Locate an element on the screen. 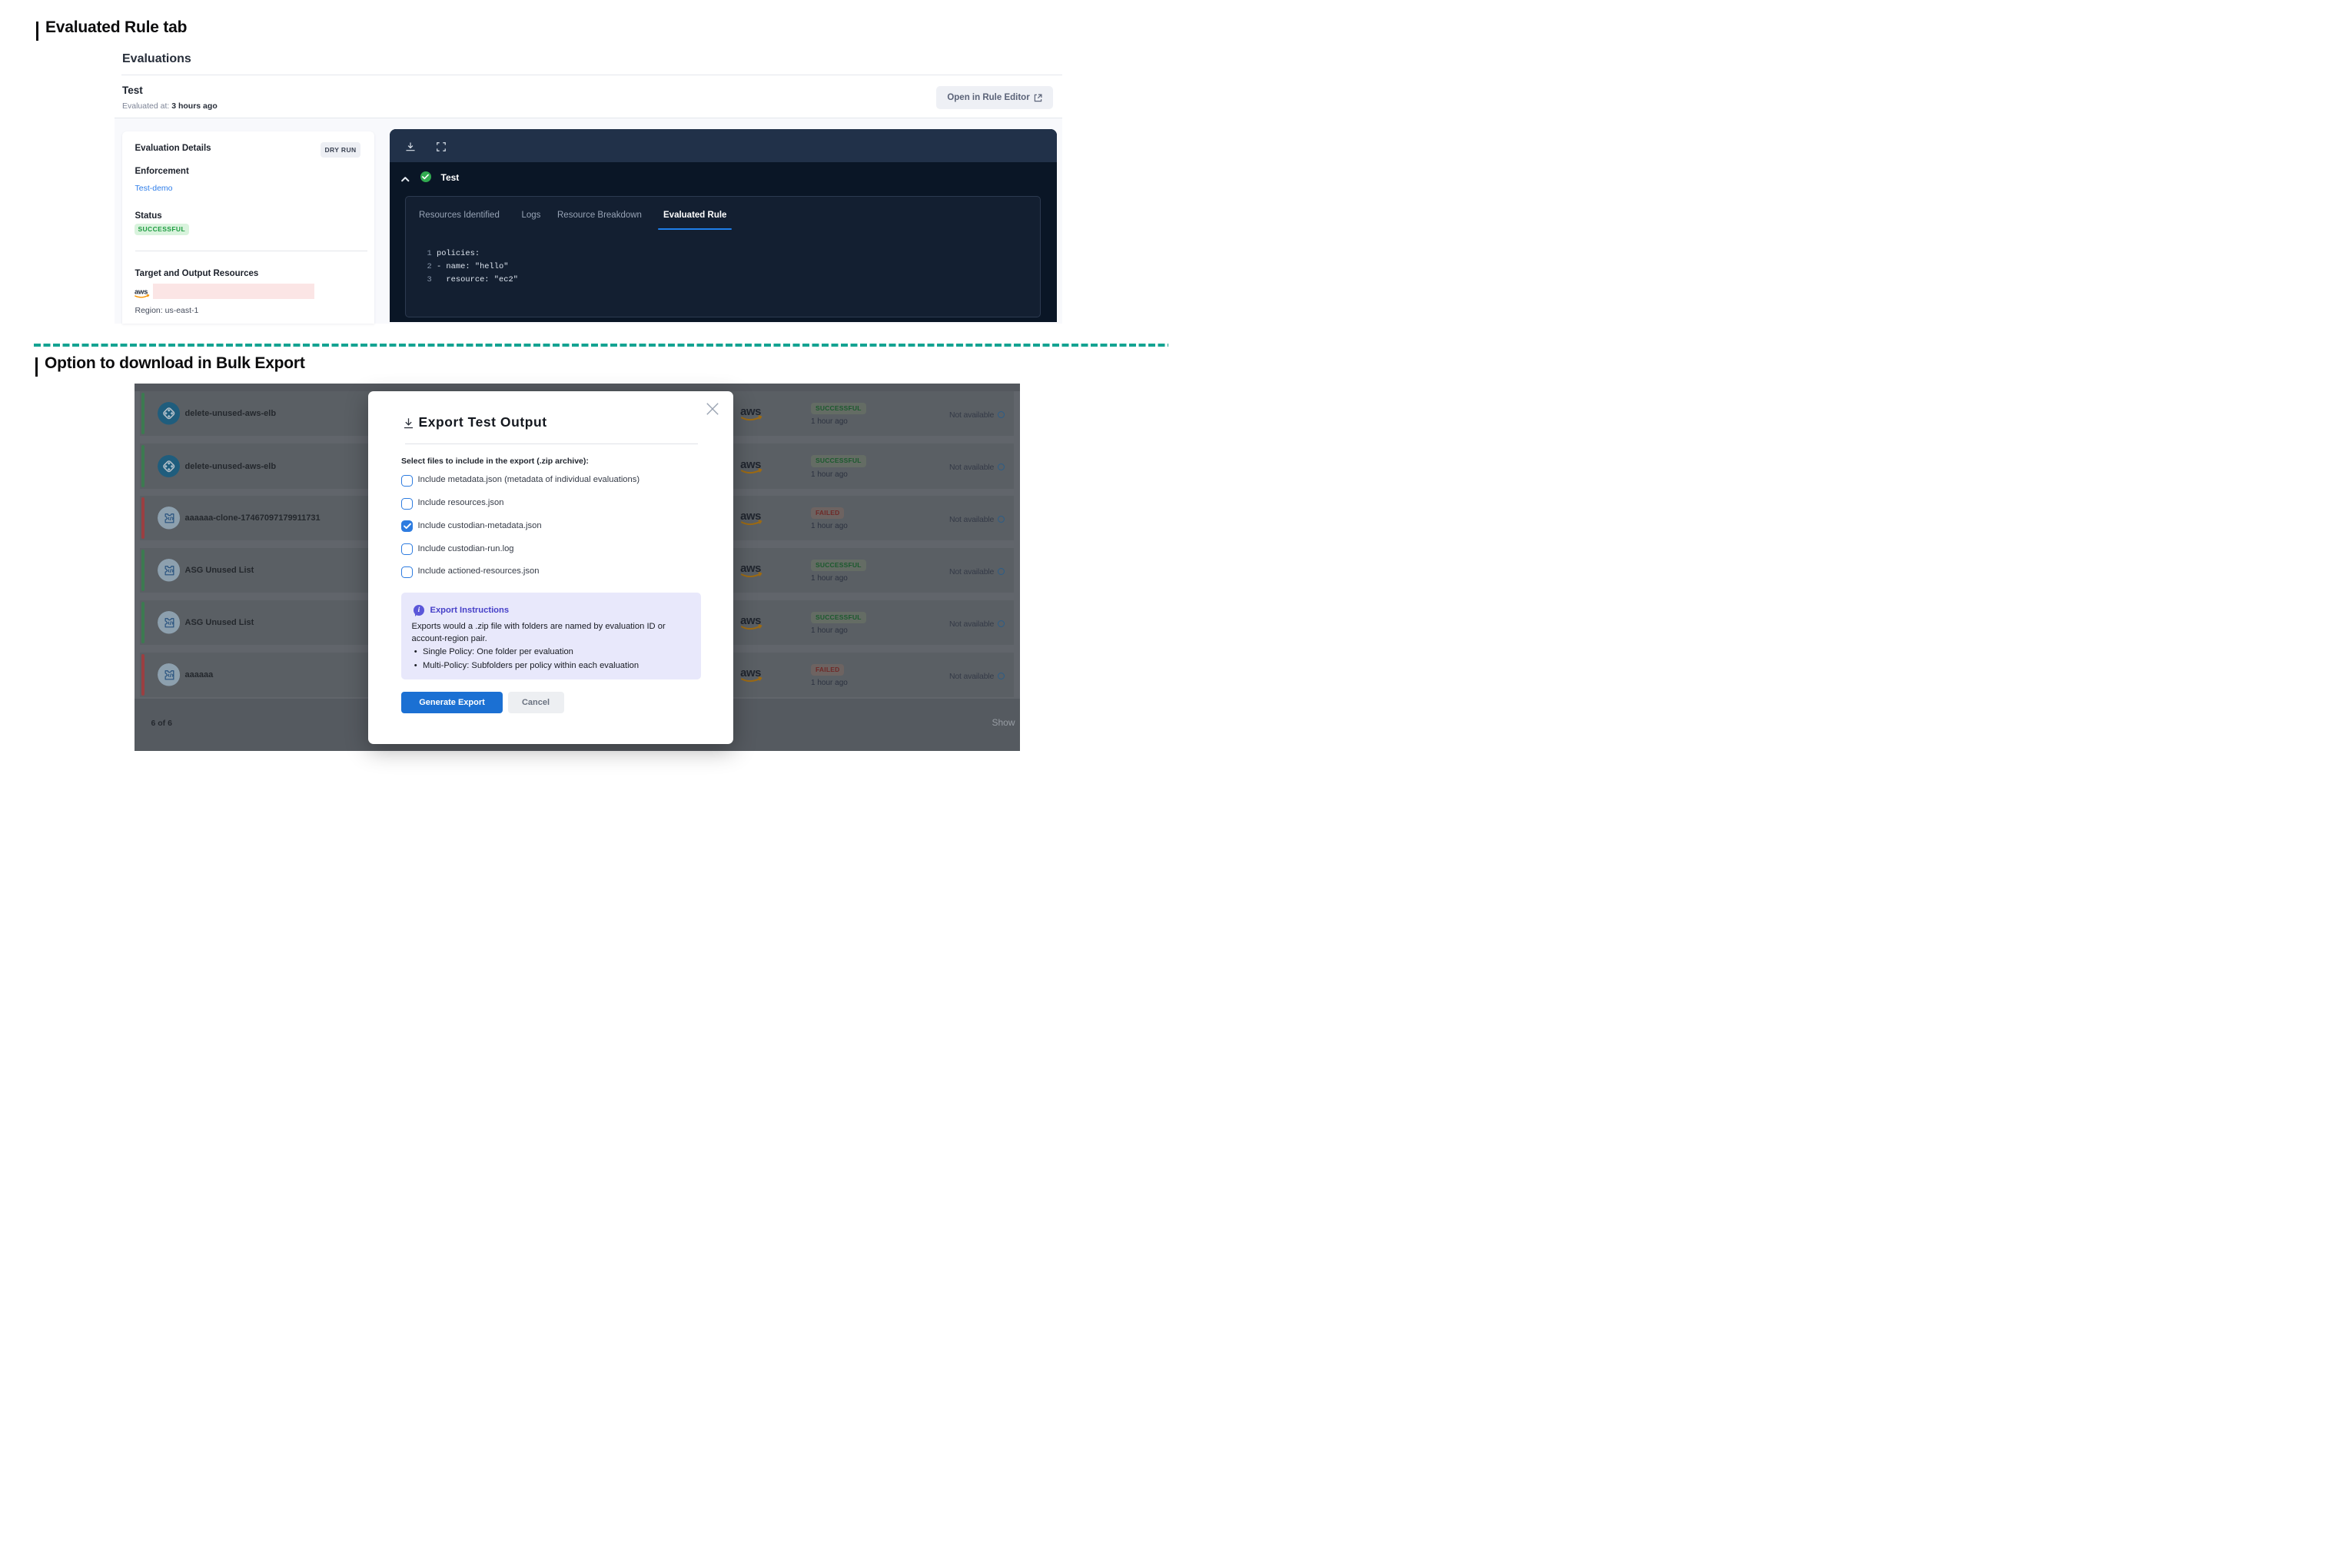 This screenshot has height=1568, width=2352. svg-text: aws is located at coordinates (141, 292).